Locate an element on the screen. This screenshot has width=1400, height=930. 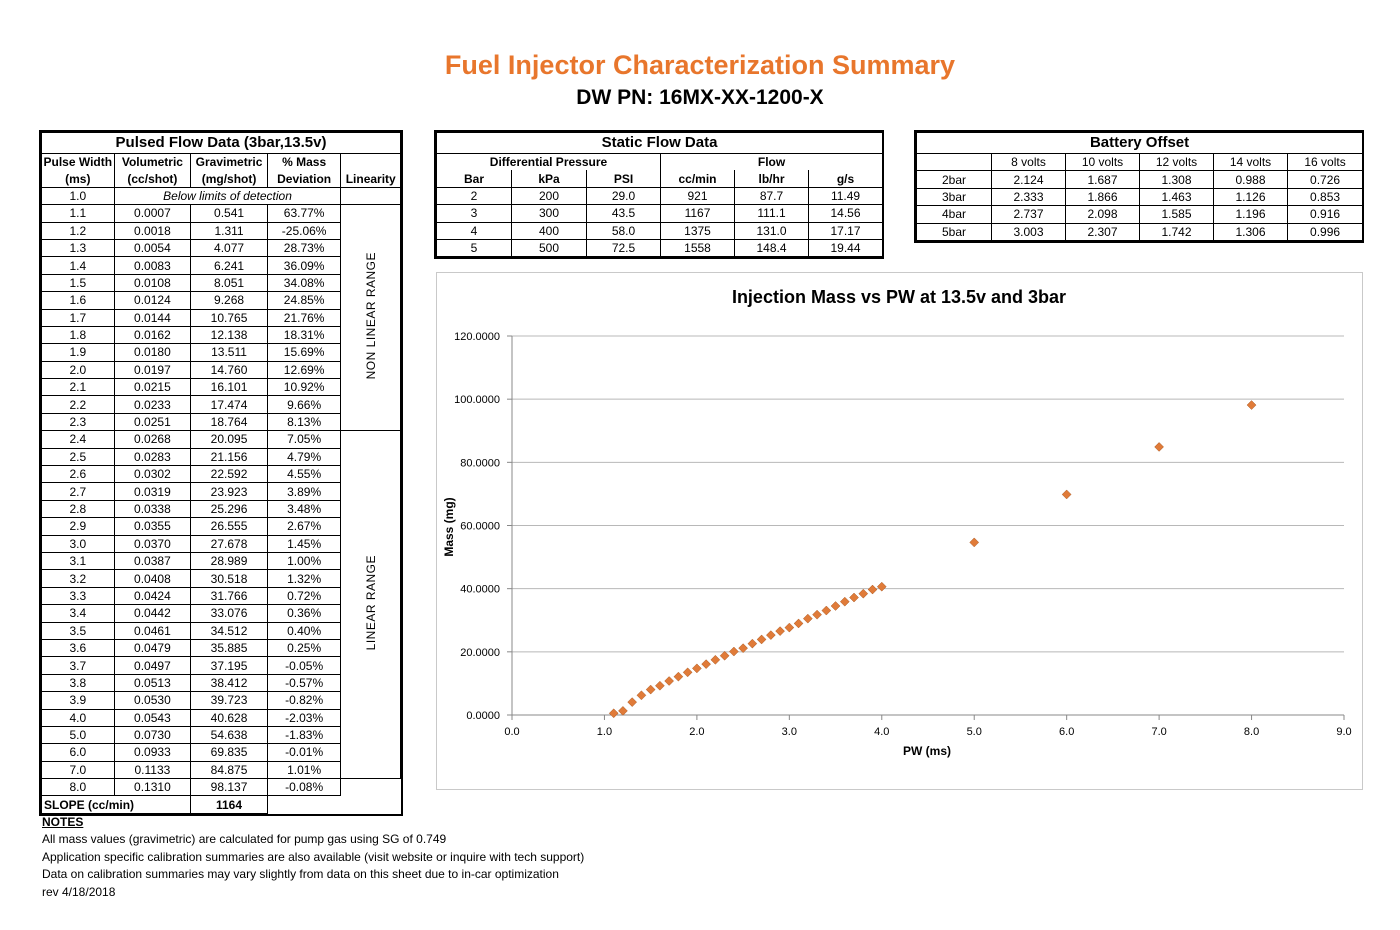
linear-range-cell: LINEAR RANGE is located at coordinates (370, 605).